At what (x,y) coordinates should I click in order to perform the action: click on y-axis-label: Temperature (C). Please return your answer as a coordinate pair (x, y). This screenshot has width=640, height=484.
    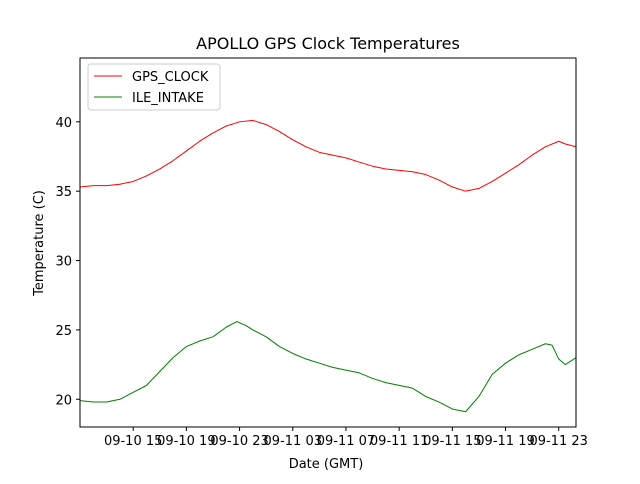
    Looking at the image, I should click on (39, 243).